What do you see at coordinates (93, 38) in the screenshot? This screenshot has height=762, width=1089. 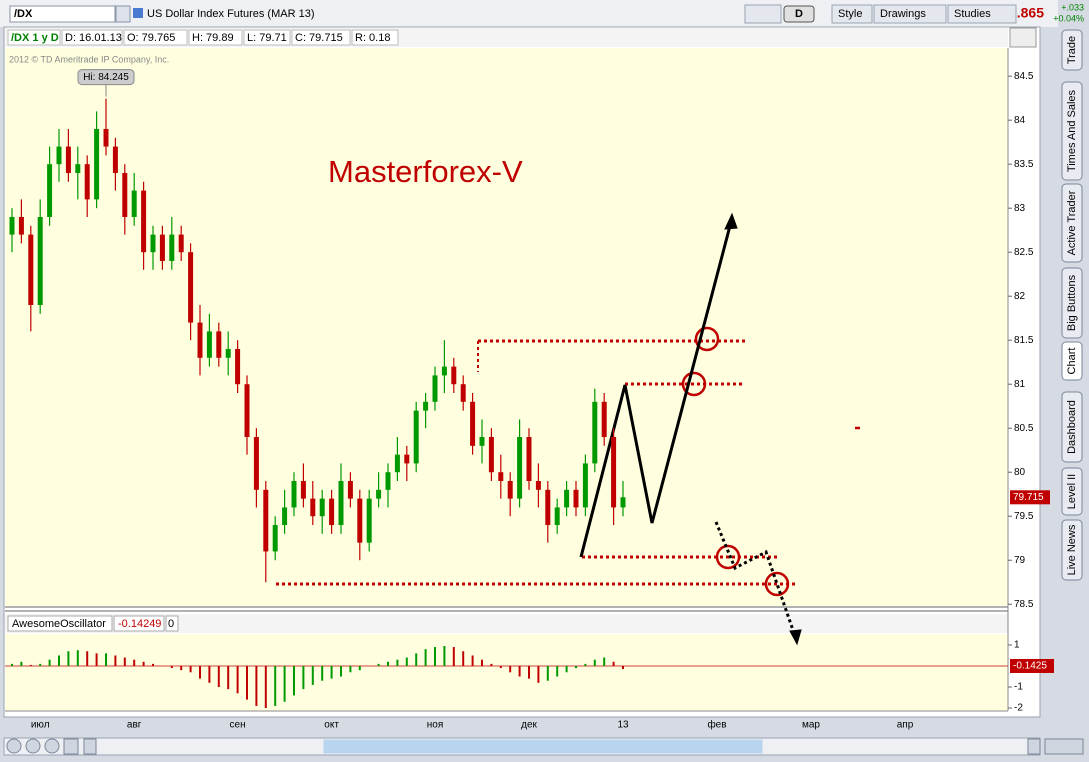 I see `info-text: D: 16.01.13` at bounding box center [93, 38].